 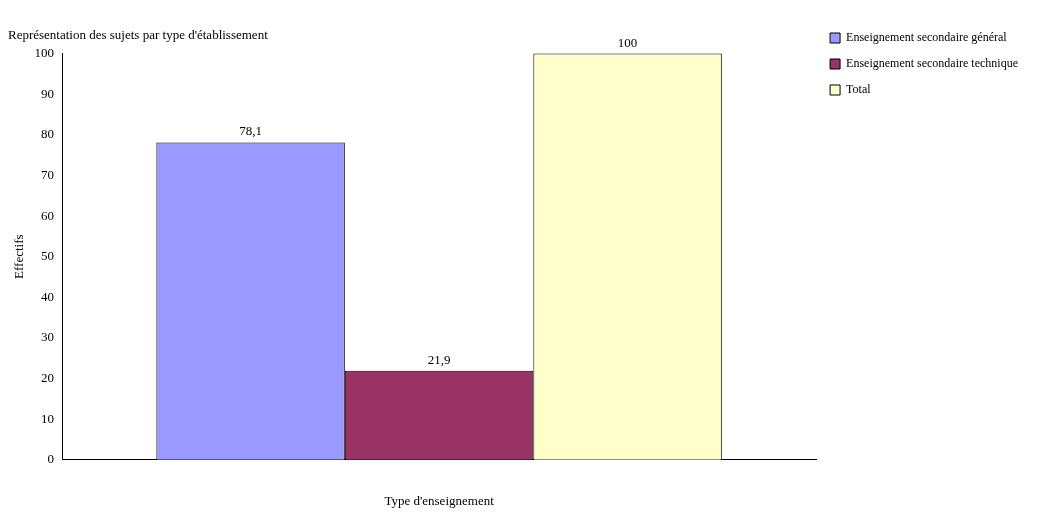 What do you see at coordinates (48, 174) in the screenshot?
I see `y-tick-label: 70` at bounding box center [48, 174].